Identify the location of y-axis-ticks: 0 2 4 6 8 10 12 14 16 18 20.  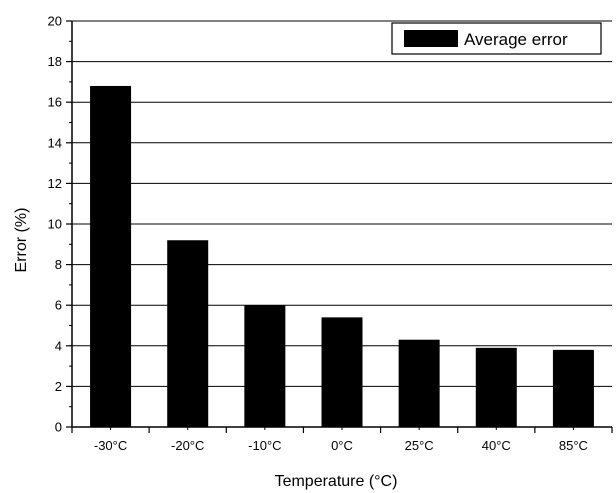
(60, 224).